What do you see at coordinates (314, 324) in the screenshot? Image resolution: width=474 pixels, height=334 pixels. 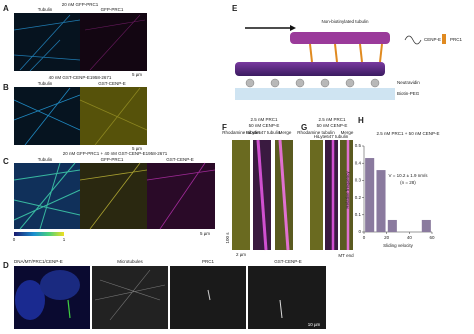 I see `scale-bar-label: 10 µm` at bounding box center [314, 324].